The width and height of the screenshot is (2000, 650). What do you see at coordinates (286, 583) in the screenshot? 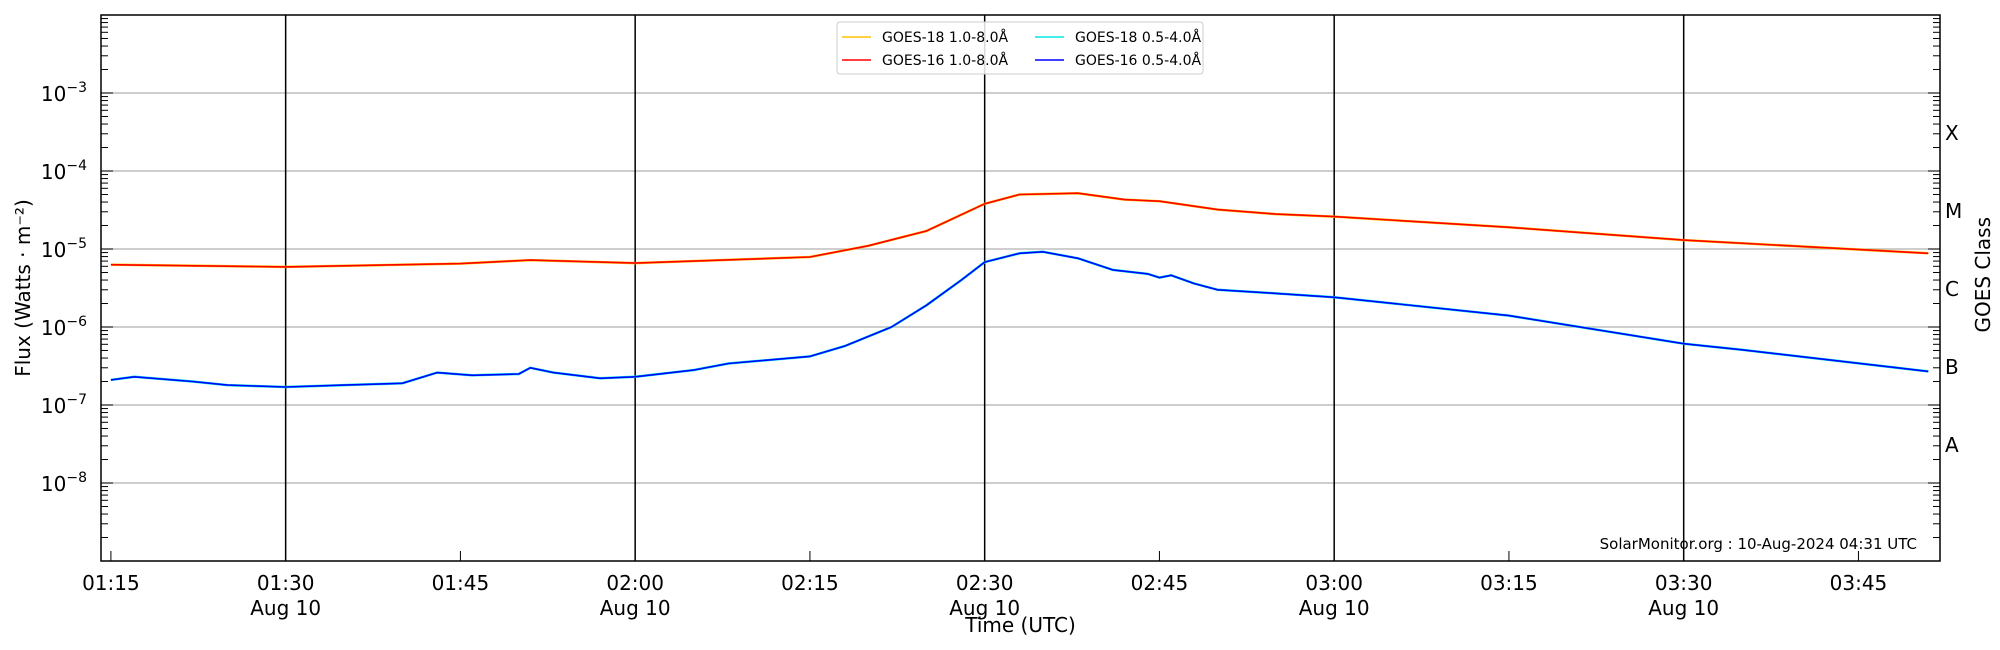
I see `x-tick-label: 01:30` at bounding box center [286, 583].